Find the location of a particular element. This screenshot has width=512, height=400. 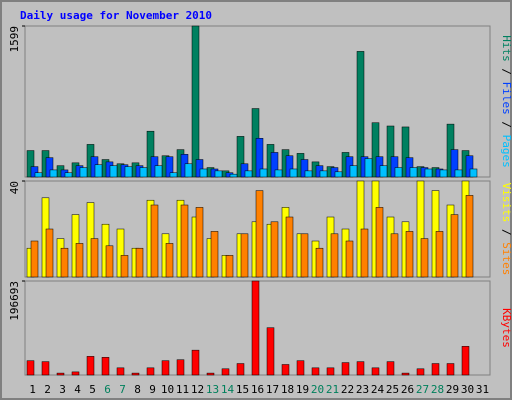

legend-entry: Pages is located at coordinates (506, 151).